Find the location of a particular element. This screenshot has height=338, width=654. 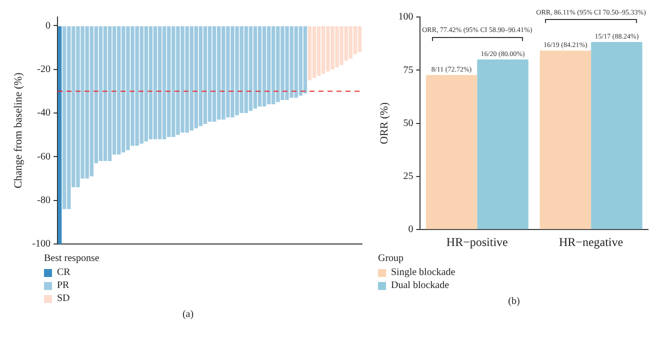

y-axis-title: ORR (%) is located at coordinates (384, 123).